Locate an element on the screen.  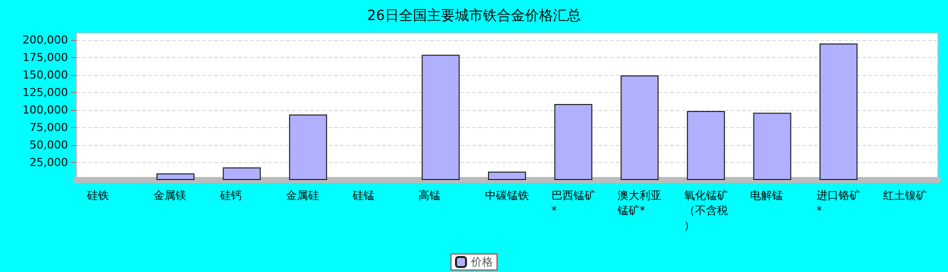
y-tick-label: 100,000 is located at coordinates (45, 110).